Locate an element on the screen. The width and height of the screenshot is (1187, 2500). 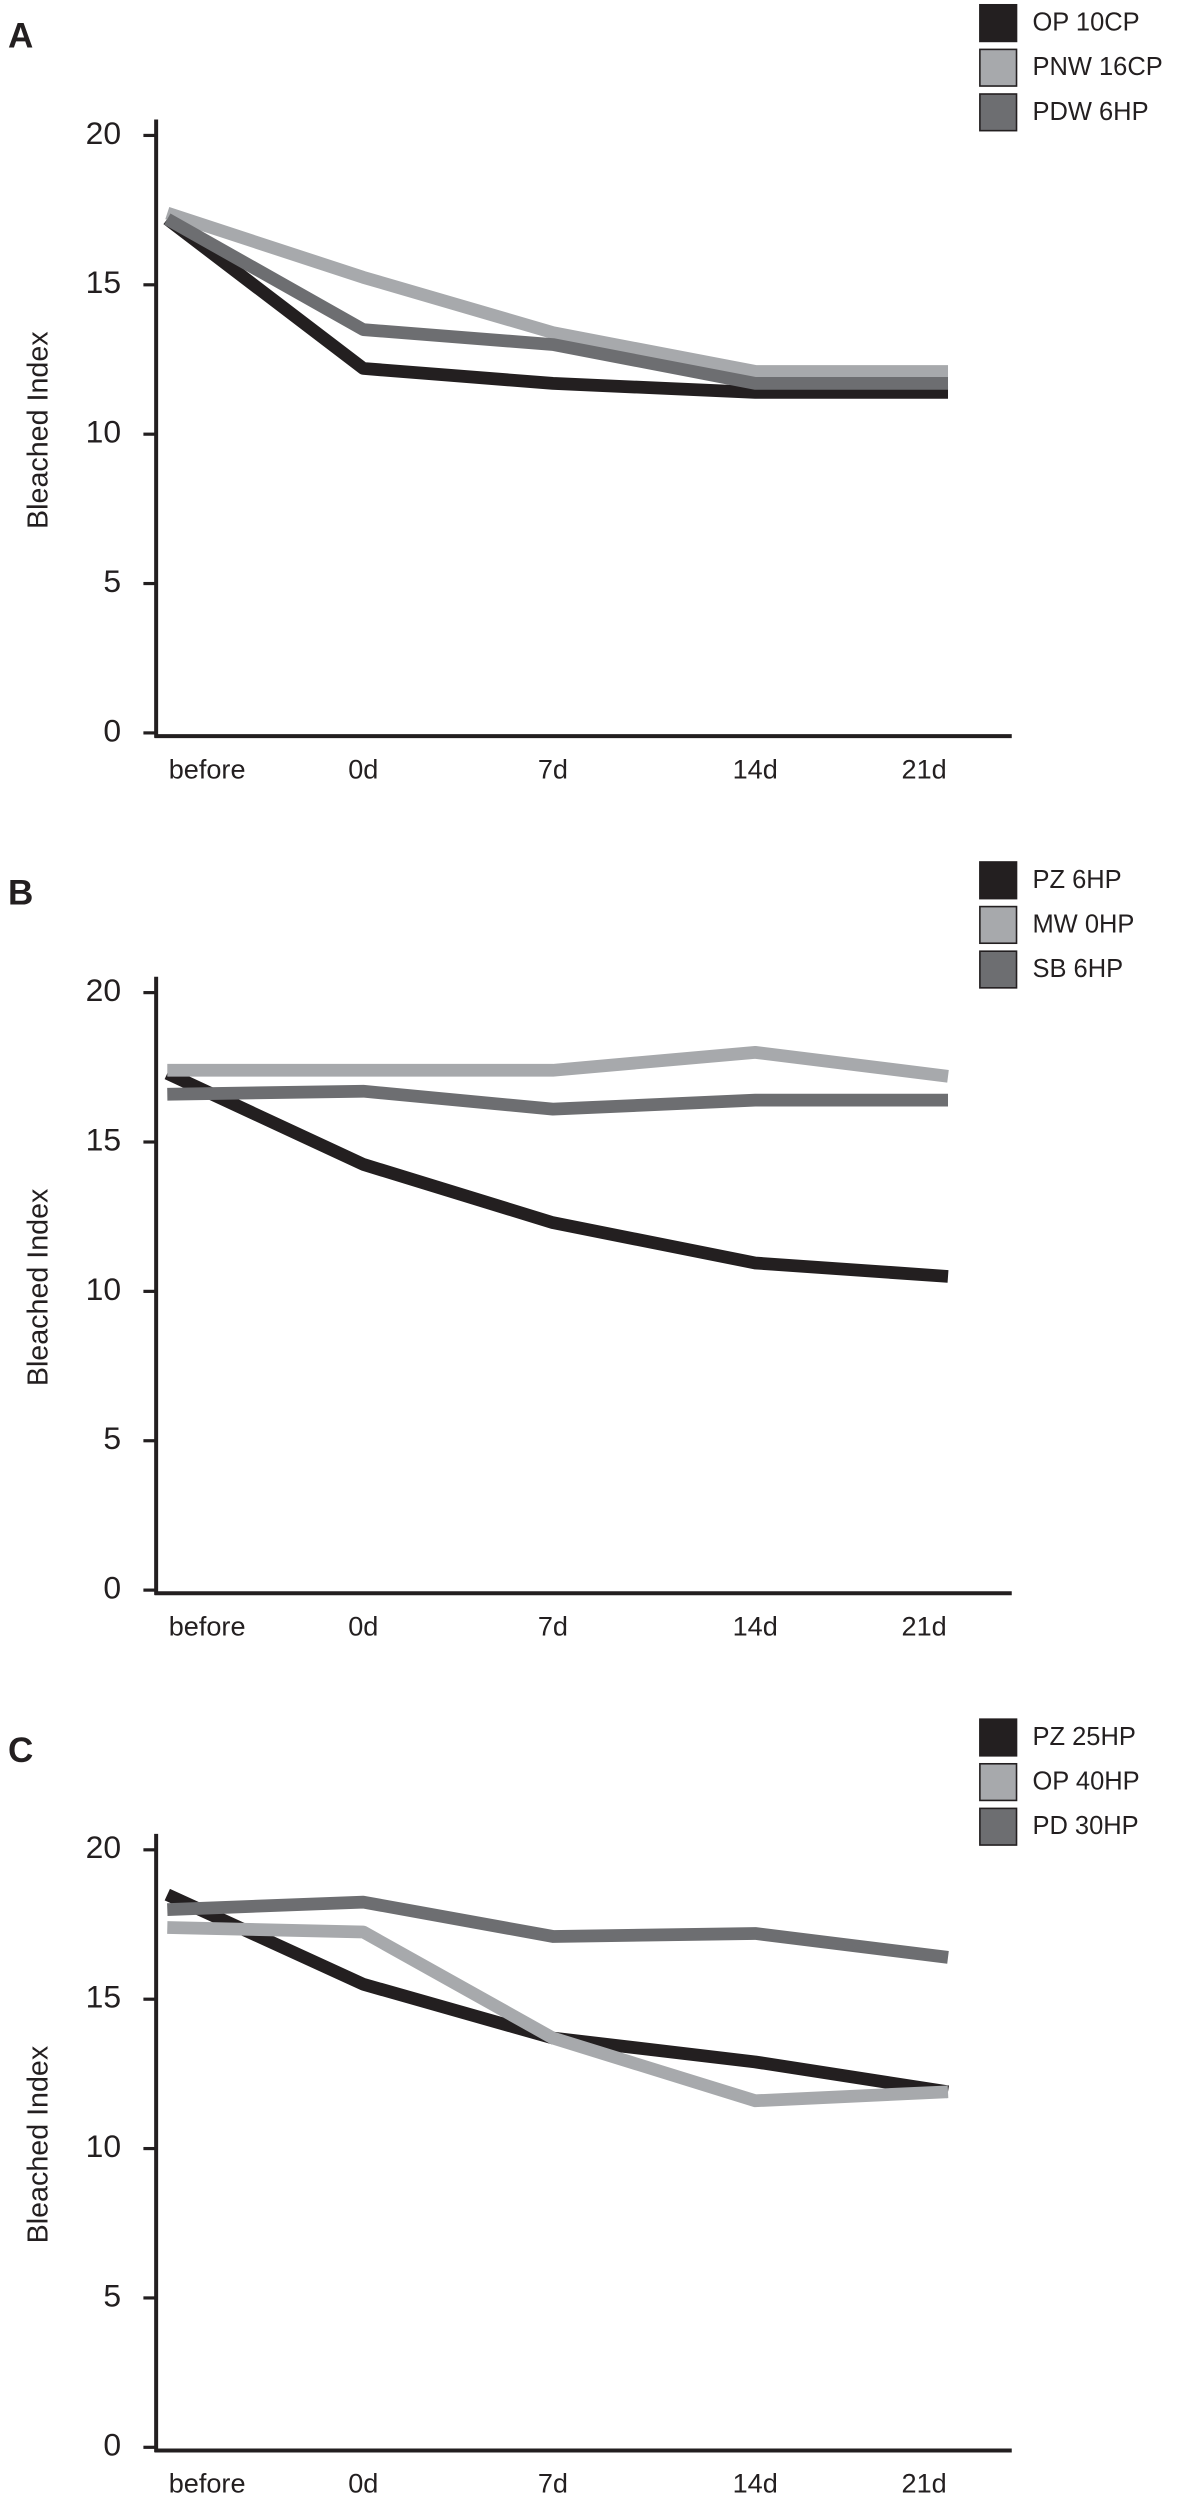
legend-label: OP 40HP is located at coordinates (1085, 1782).